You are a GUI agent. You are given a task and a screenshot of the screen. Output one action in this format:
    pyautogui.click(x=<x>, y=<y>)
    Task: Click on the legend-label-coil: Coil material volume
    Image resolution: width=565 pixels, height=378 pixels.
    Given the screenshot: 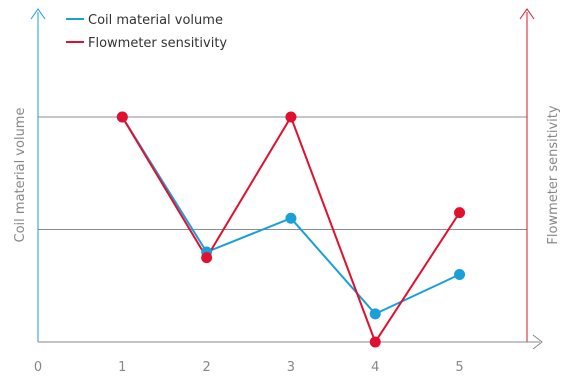 What is the action you would take?
    pyautogui.click(x=155, y=20)
    